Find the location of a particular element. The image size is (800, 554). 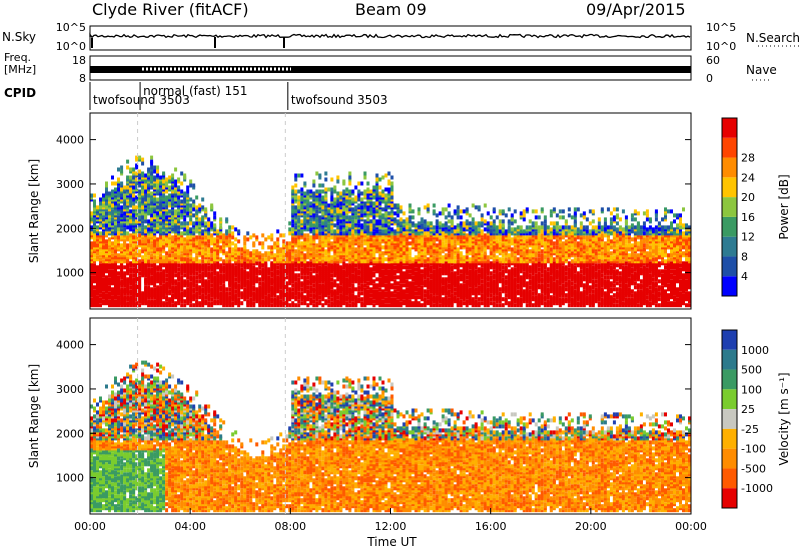

noise-tick-right-bottom: 10^0 is located at coordinates (721, 46).